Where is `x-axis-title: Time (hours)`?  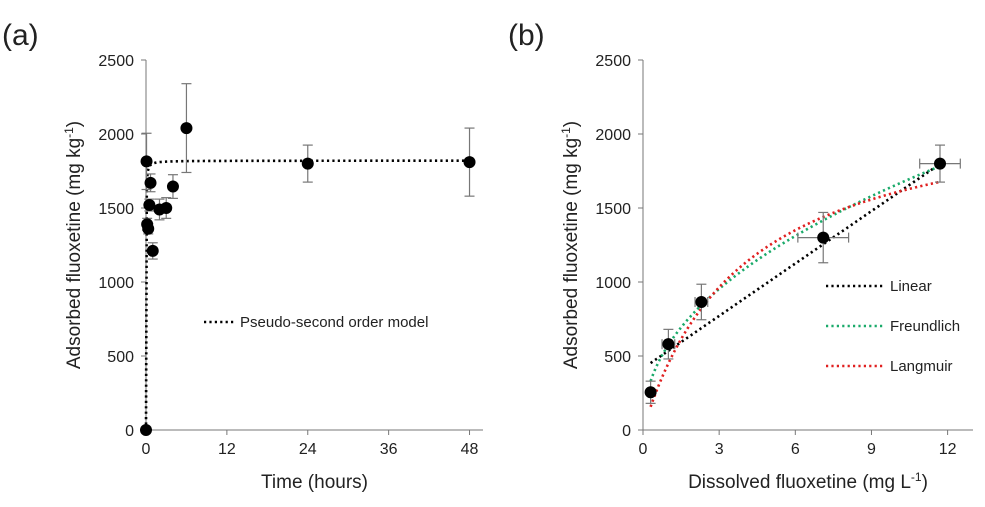 x-axis-title: Time (hours) is located at coordinates (314, 482).